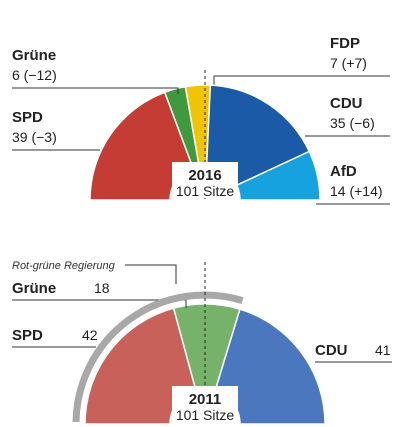  What do you see at coordinates (352, 123) in the screenshot?
I see `seat-count: 35 (−6)` at bounding box center [352, 123].